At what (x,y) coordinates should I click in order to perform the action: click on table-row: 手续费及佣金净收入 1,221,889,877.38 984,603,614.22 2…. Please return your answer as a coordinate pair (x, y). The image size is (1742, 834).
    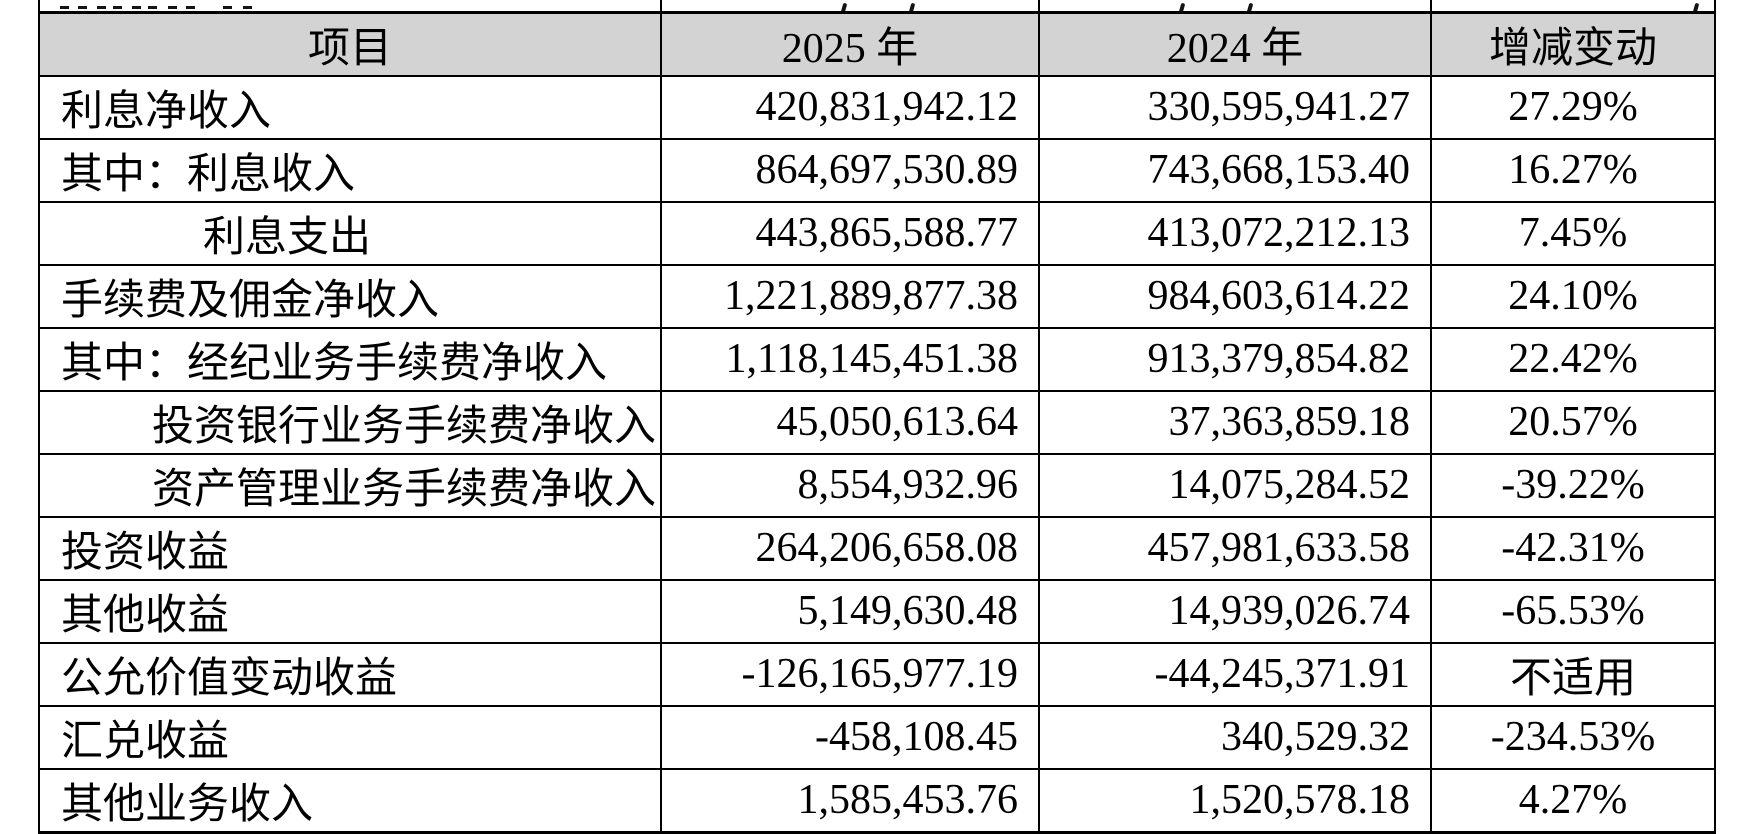
    Looking at the image, I should click on (877, 296).